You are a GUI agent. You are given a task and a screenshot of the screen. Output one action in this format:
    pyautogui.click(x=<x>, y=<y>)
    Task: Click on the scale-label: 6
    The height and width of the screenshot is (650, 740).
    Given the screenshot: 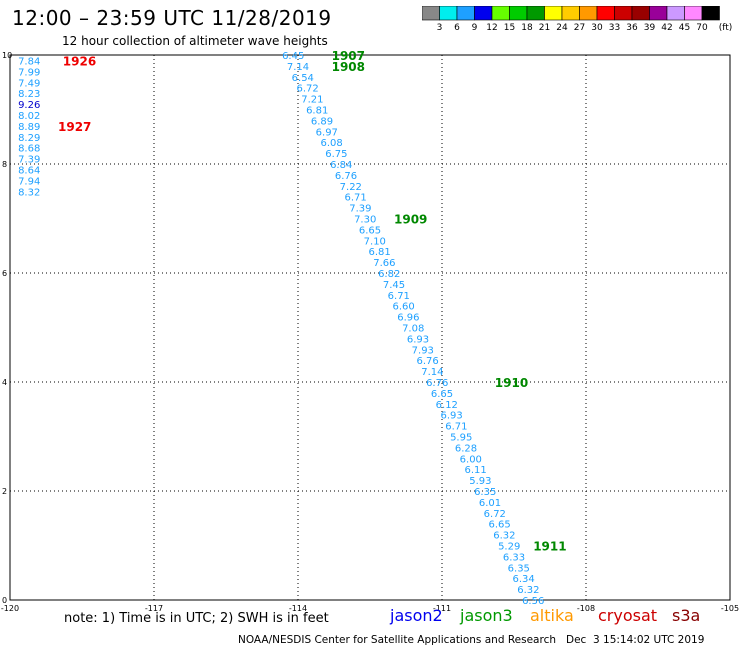 What is the action you would take?
    pyautogui.click(x=457, y=28)
    